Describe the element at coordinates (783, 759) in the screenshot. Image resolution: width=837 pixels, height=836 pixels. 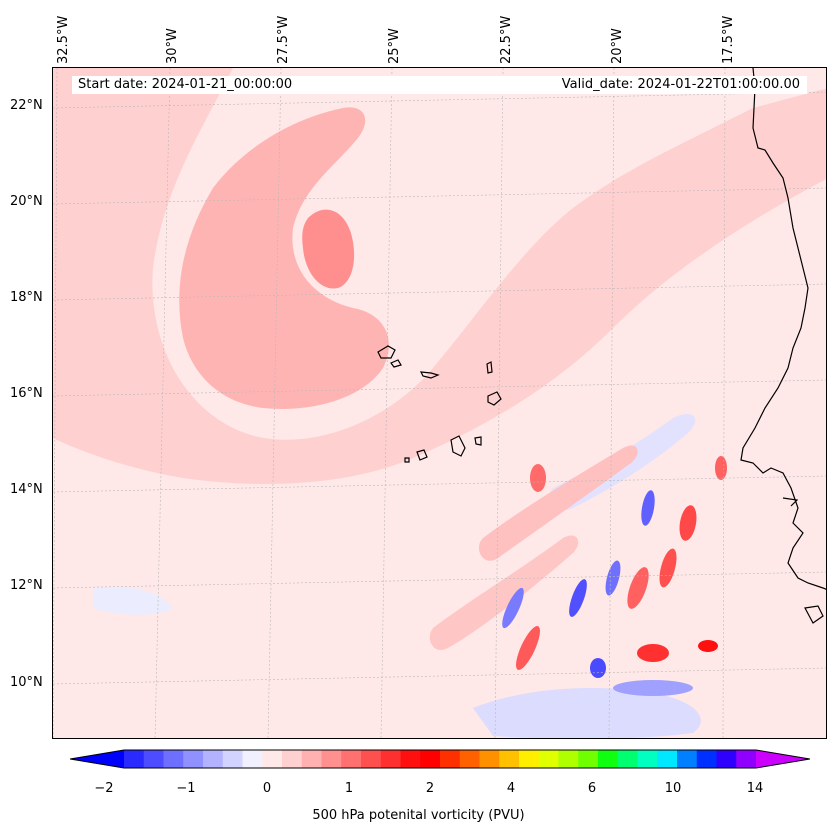
I see `colorbar-extend-max` at that location.